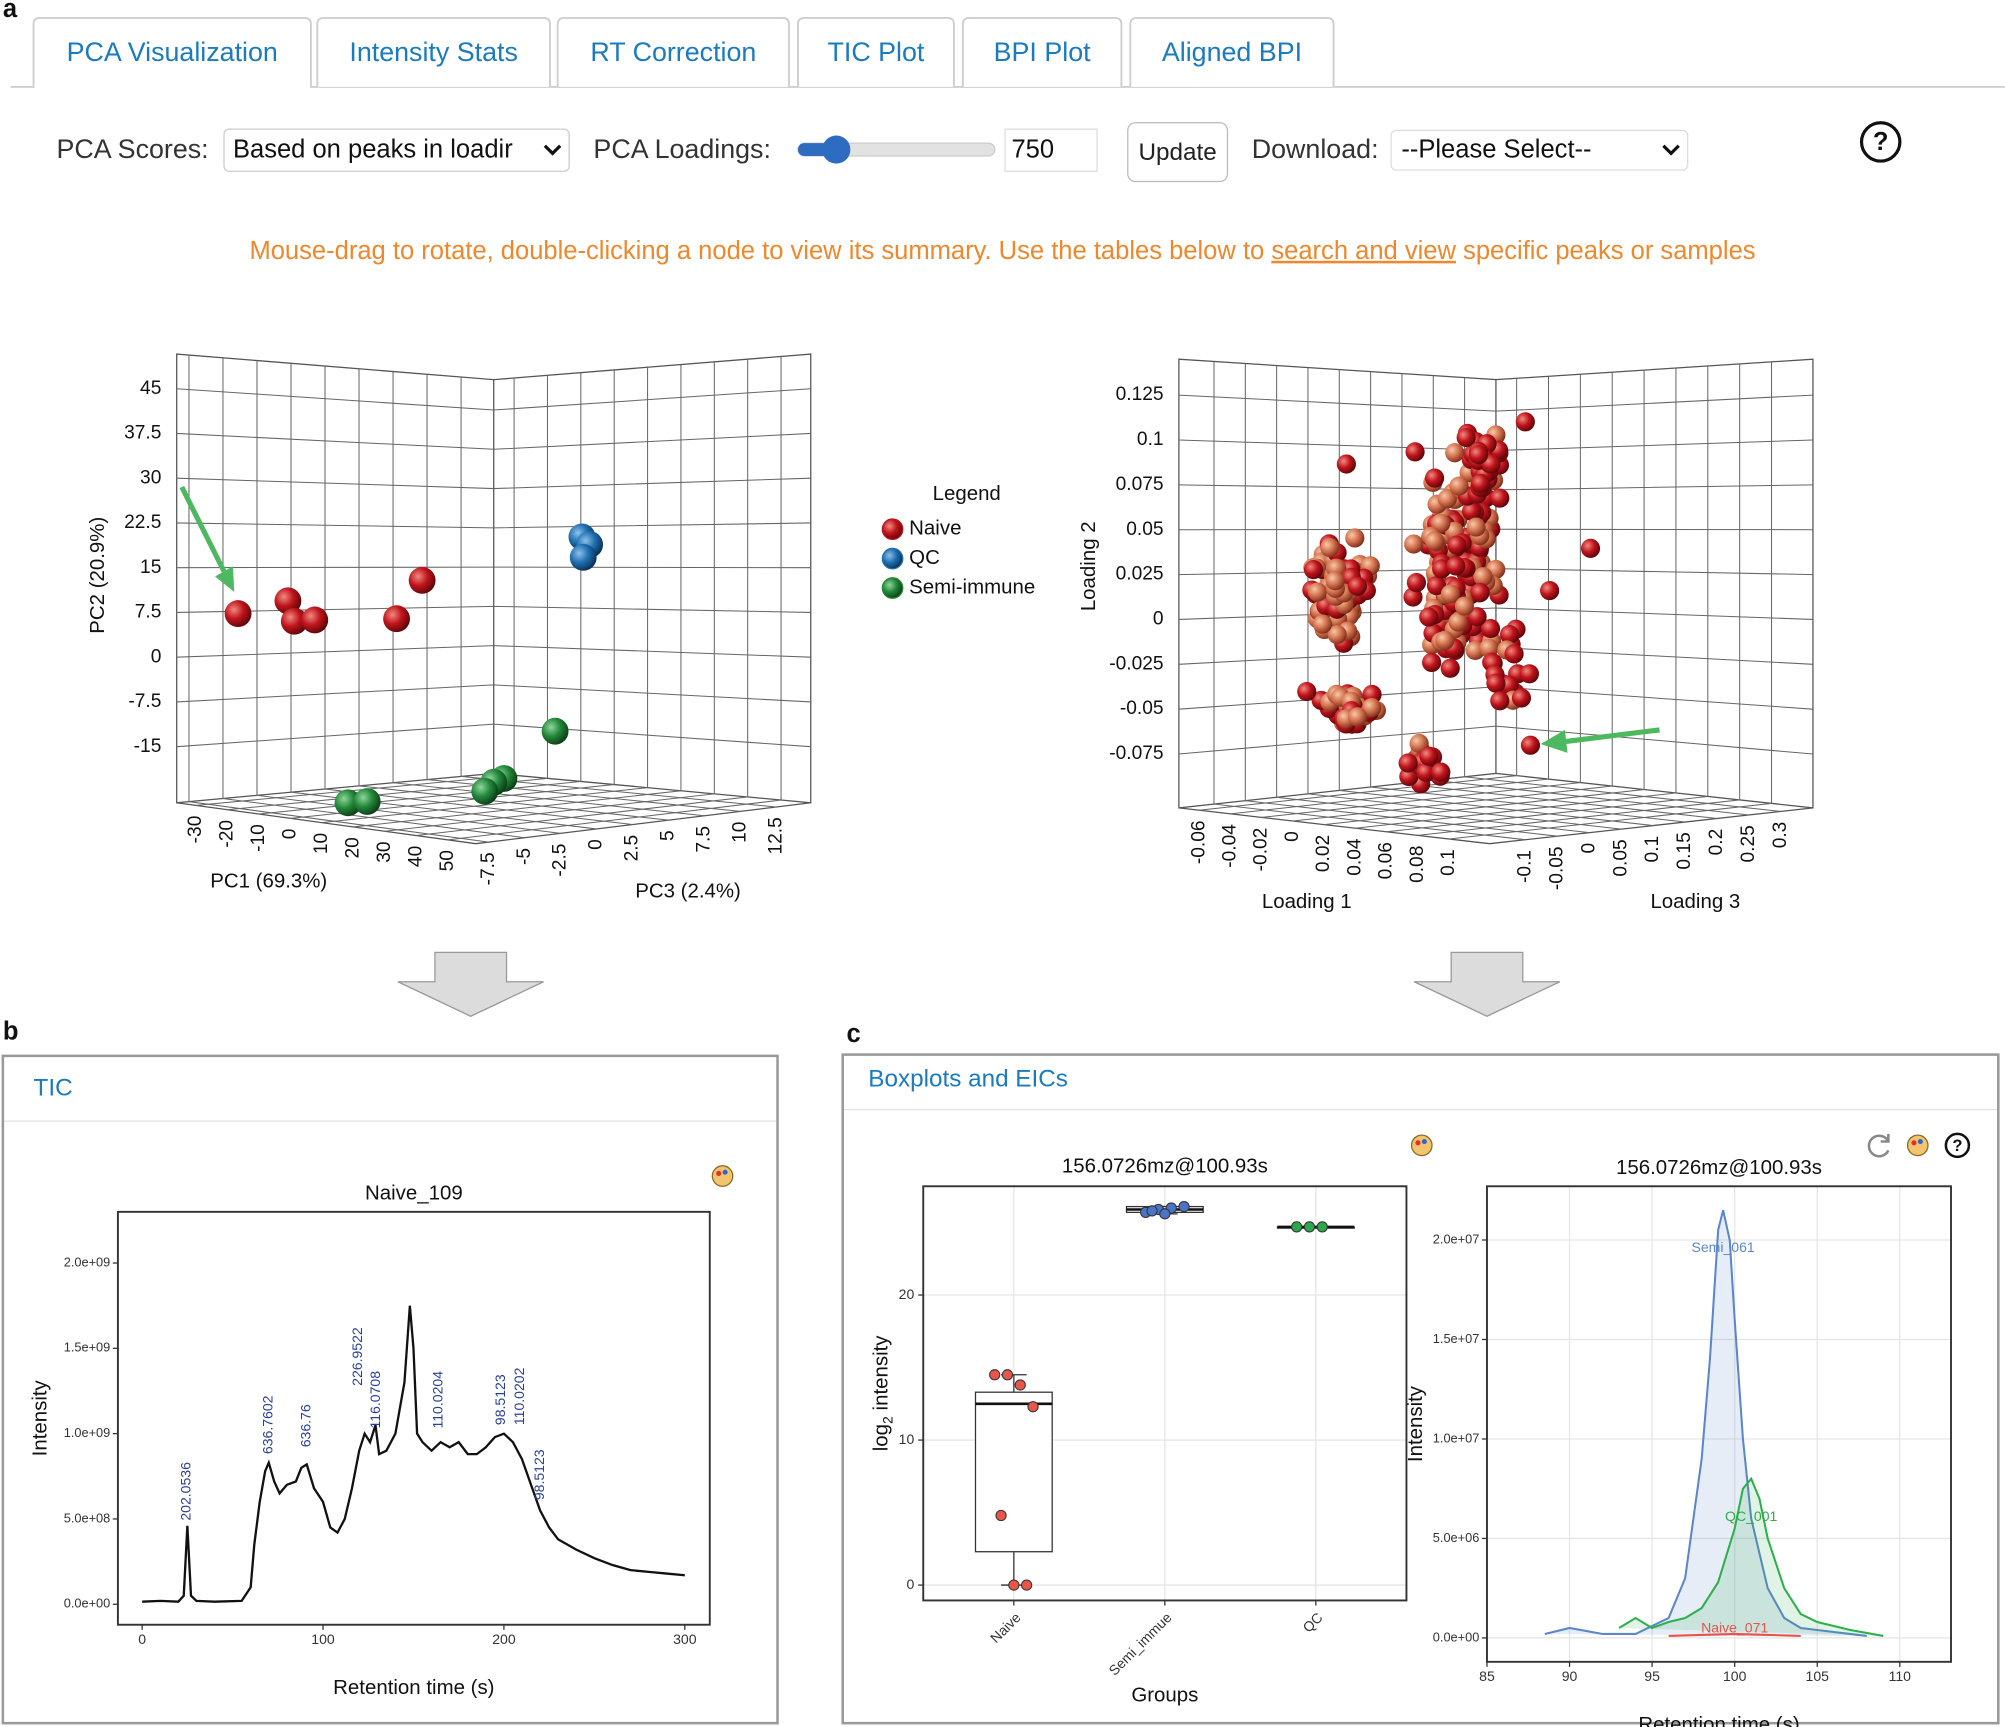 The width and height of the screenshot is (2005, 1727). I want to click on x-tick-label: 0, so click(289, 834).